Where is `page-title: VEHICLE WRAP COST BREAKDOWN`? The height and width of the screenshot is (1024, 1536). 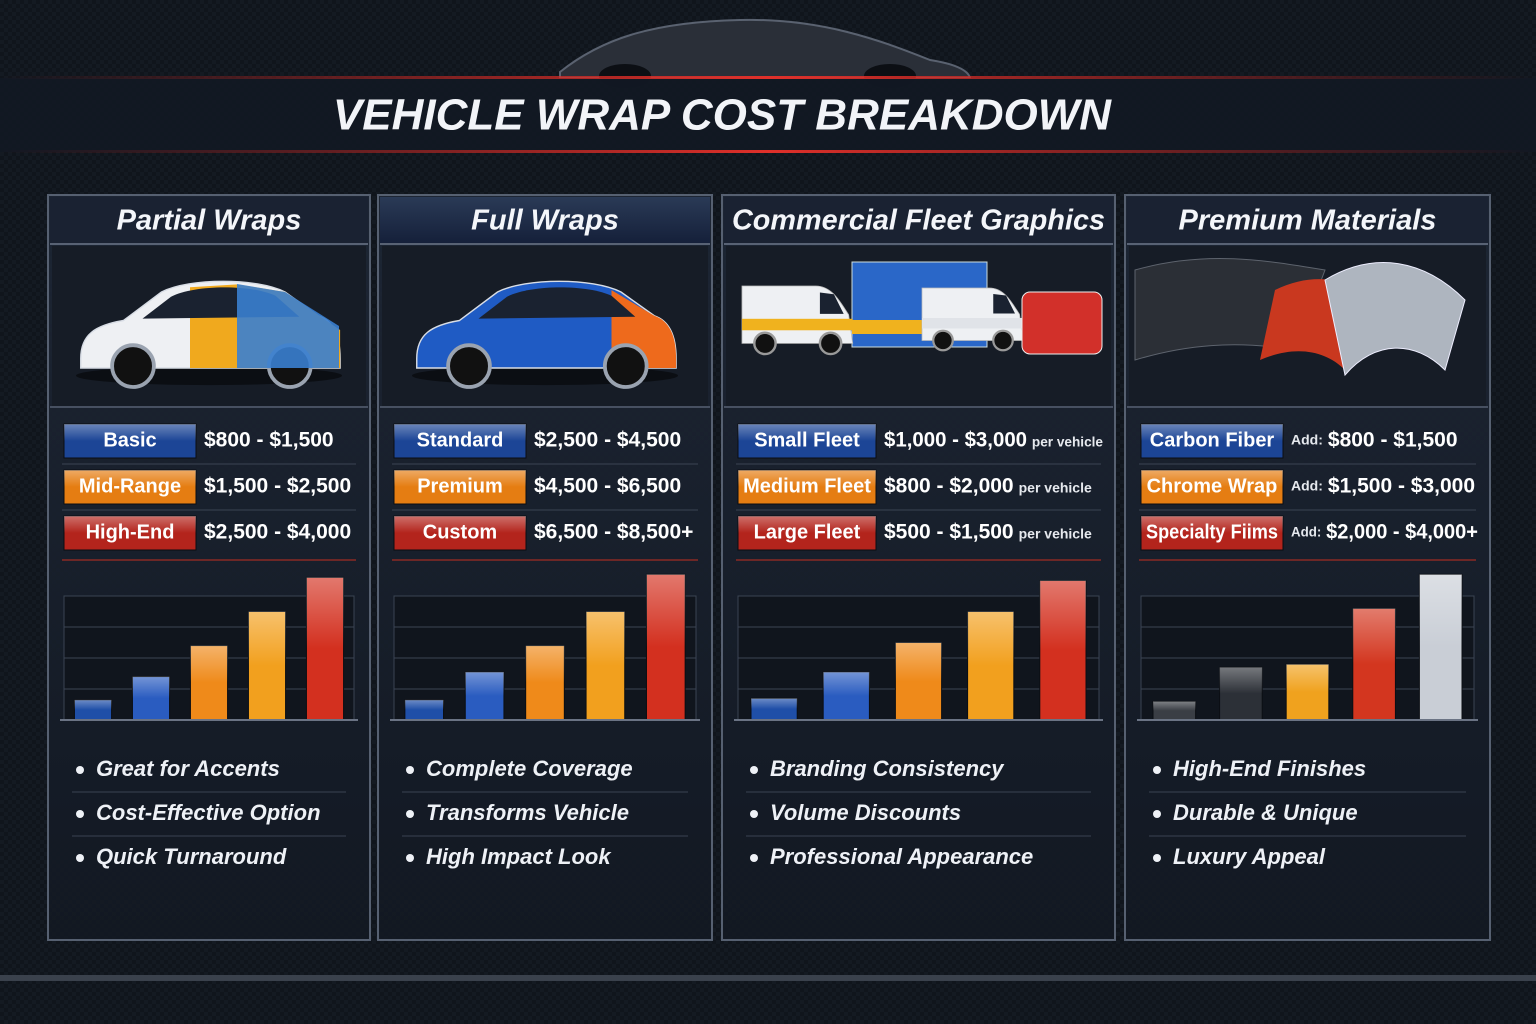
page-title: VEHICLE WRAP COST BREAKDOWN is located at coordinates (722, 115).